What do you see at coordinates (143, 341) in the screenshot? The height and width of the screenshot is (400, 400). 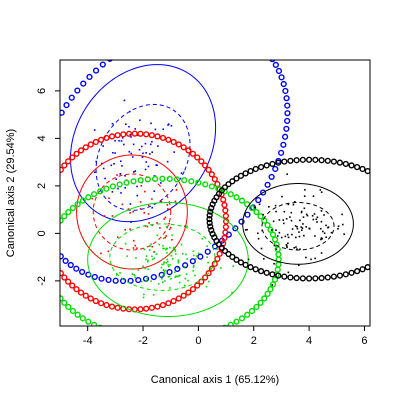 I see `x-tick-label: -2` at bounding box center [143, 341].